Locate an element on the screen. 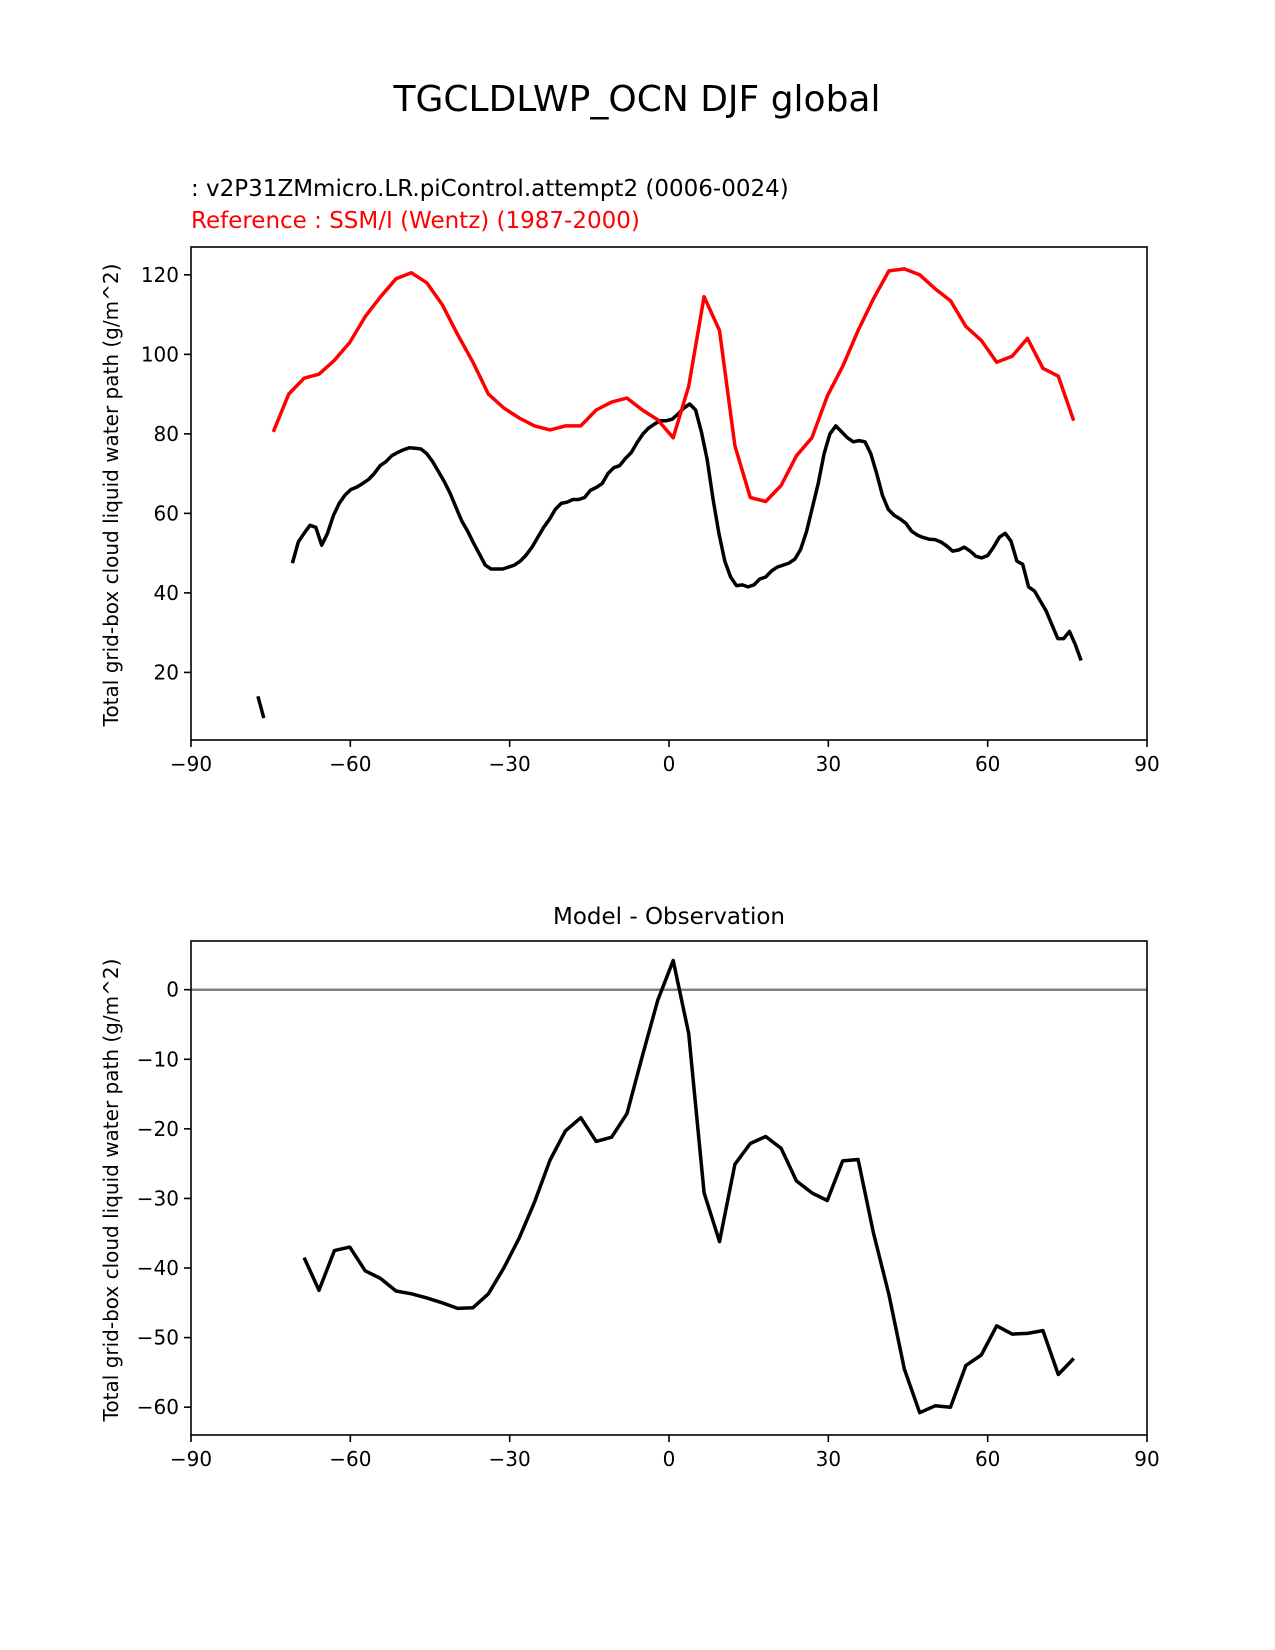 This screenshot has height=1650, width=1275. bottom-x-tick-label: −60 is located at coordinates (350, 1459).